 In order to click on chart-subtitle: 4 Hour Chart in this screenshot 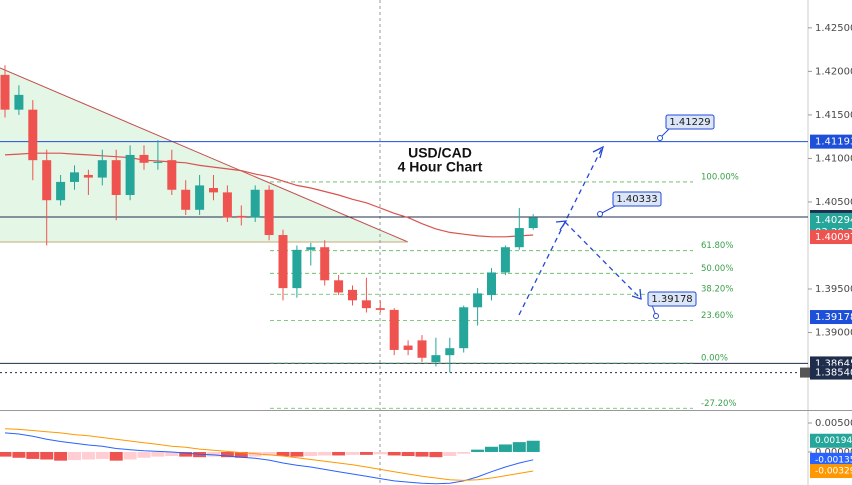, I will do `click(440, 167)`.